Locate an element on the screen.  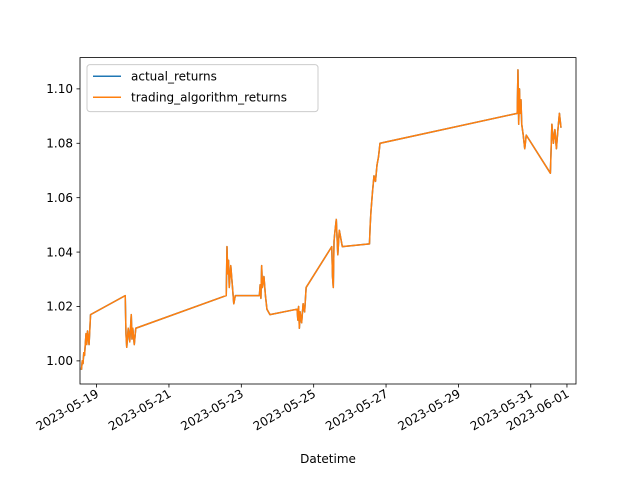
legend-label-trading-algorithm-returns: trading_algorithm_returns is located at coordinates (209, 98).